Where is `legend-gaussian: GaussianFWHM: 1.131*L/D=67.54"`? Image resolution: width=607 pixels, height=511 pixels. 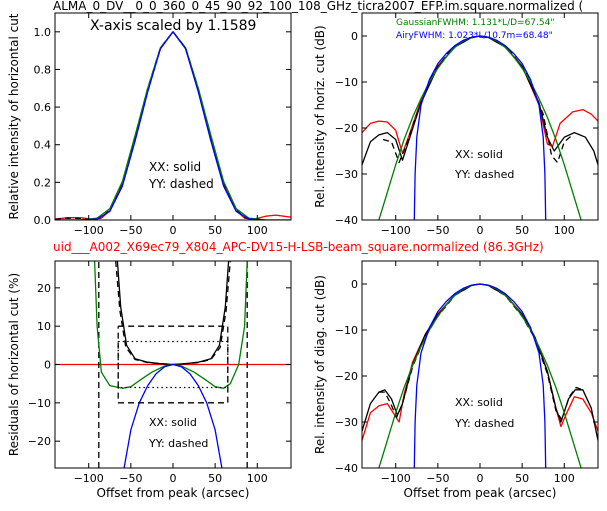 legend-gaussian: GaussianFWHM: 1.131*L/D=67.54" is located at coordinates (475, 23).